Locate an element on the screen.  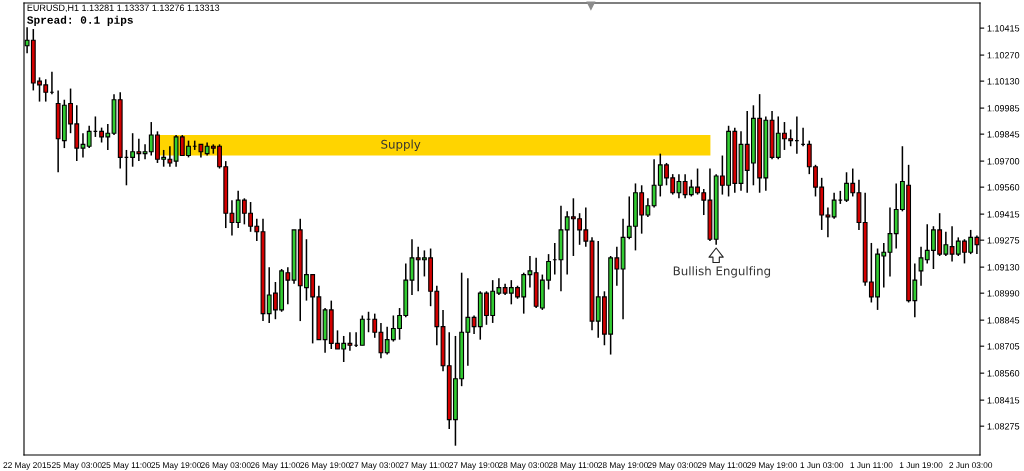
y-tick-label: 1.09985 is located at coordinates (1003, 108).